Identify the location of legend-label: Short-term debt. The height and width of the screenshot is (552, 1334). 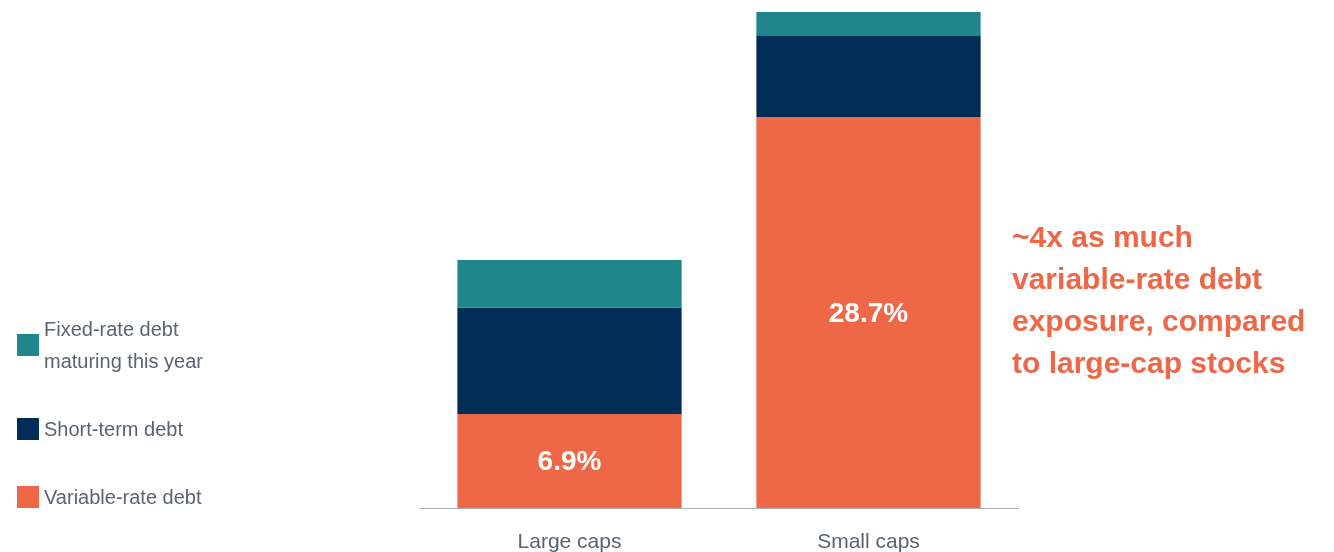
(114, 429).